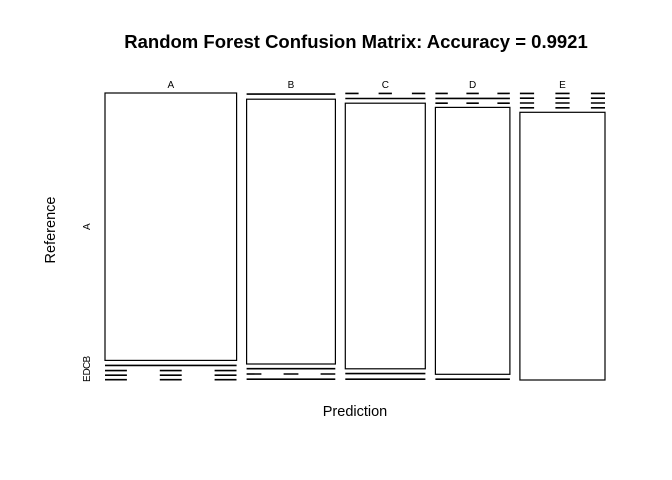 The image size is (672, 480). Describe the element at coordinates (291, 85) in the screenshot. I see `x-tick-label: B` at that location.